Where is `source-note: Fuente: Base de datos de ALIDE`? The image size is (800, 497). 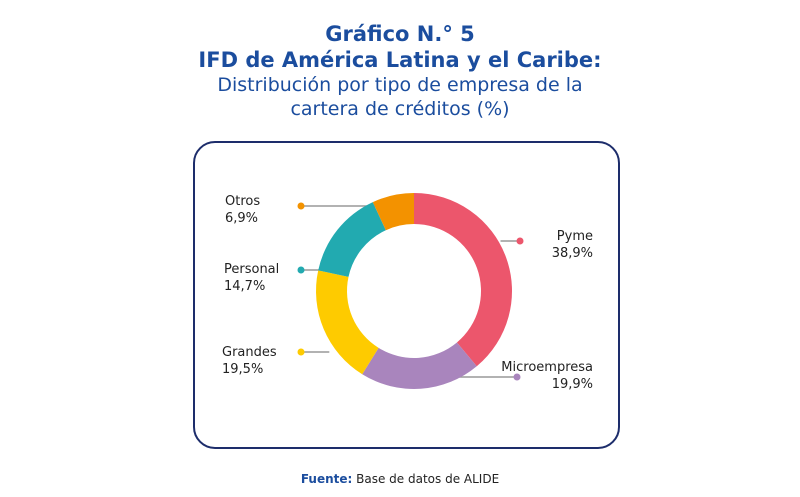 source-note: Fuente: Base de datos de ALIDE is located at coordinates (400, 479).